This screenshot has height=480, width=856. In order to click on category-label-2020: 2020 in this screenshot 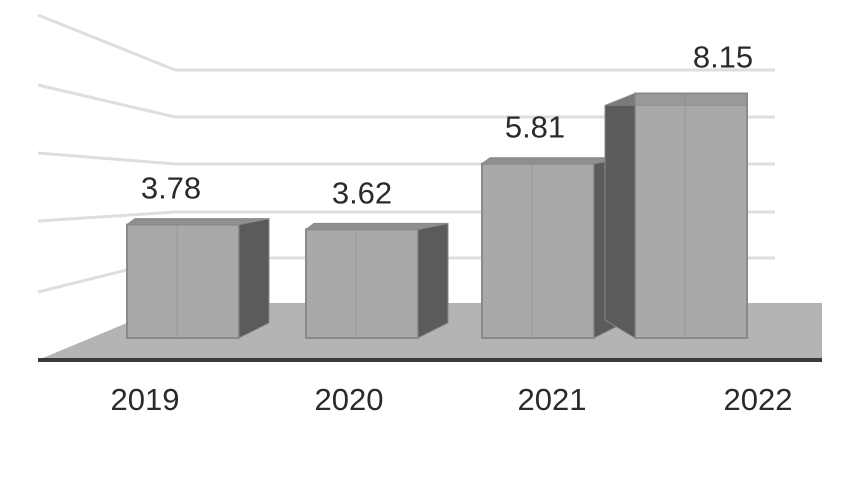, I will do `click(349, 399)`.